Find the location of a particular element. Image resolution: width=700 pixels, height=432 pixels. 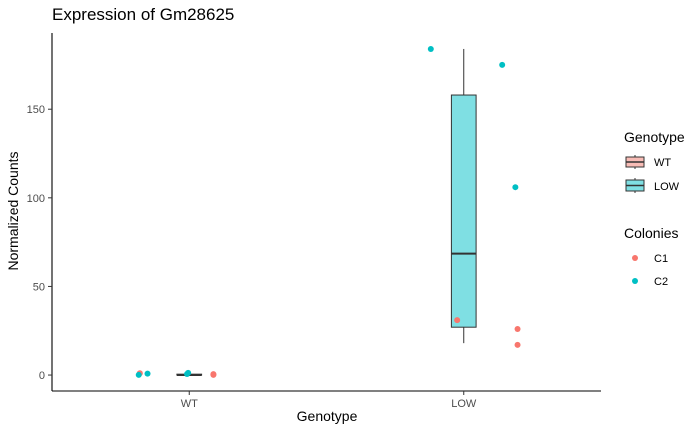

legend-c2-label: C2 is located at coordinates (661, 282).